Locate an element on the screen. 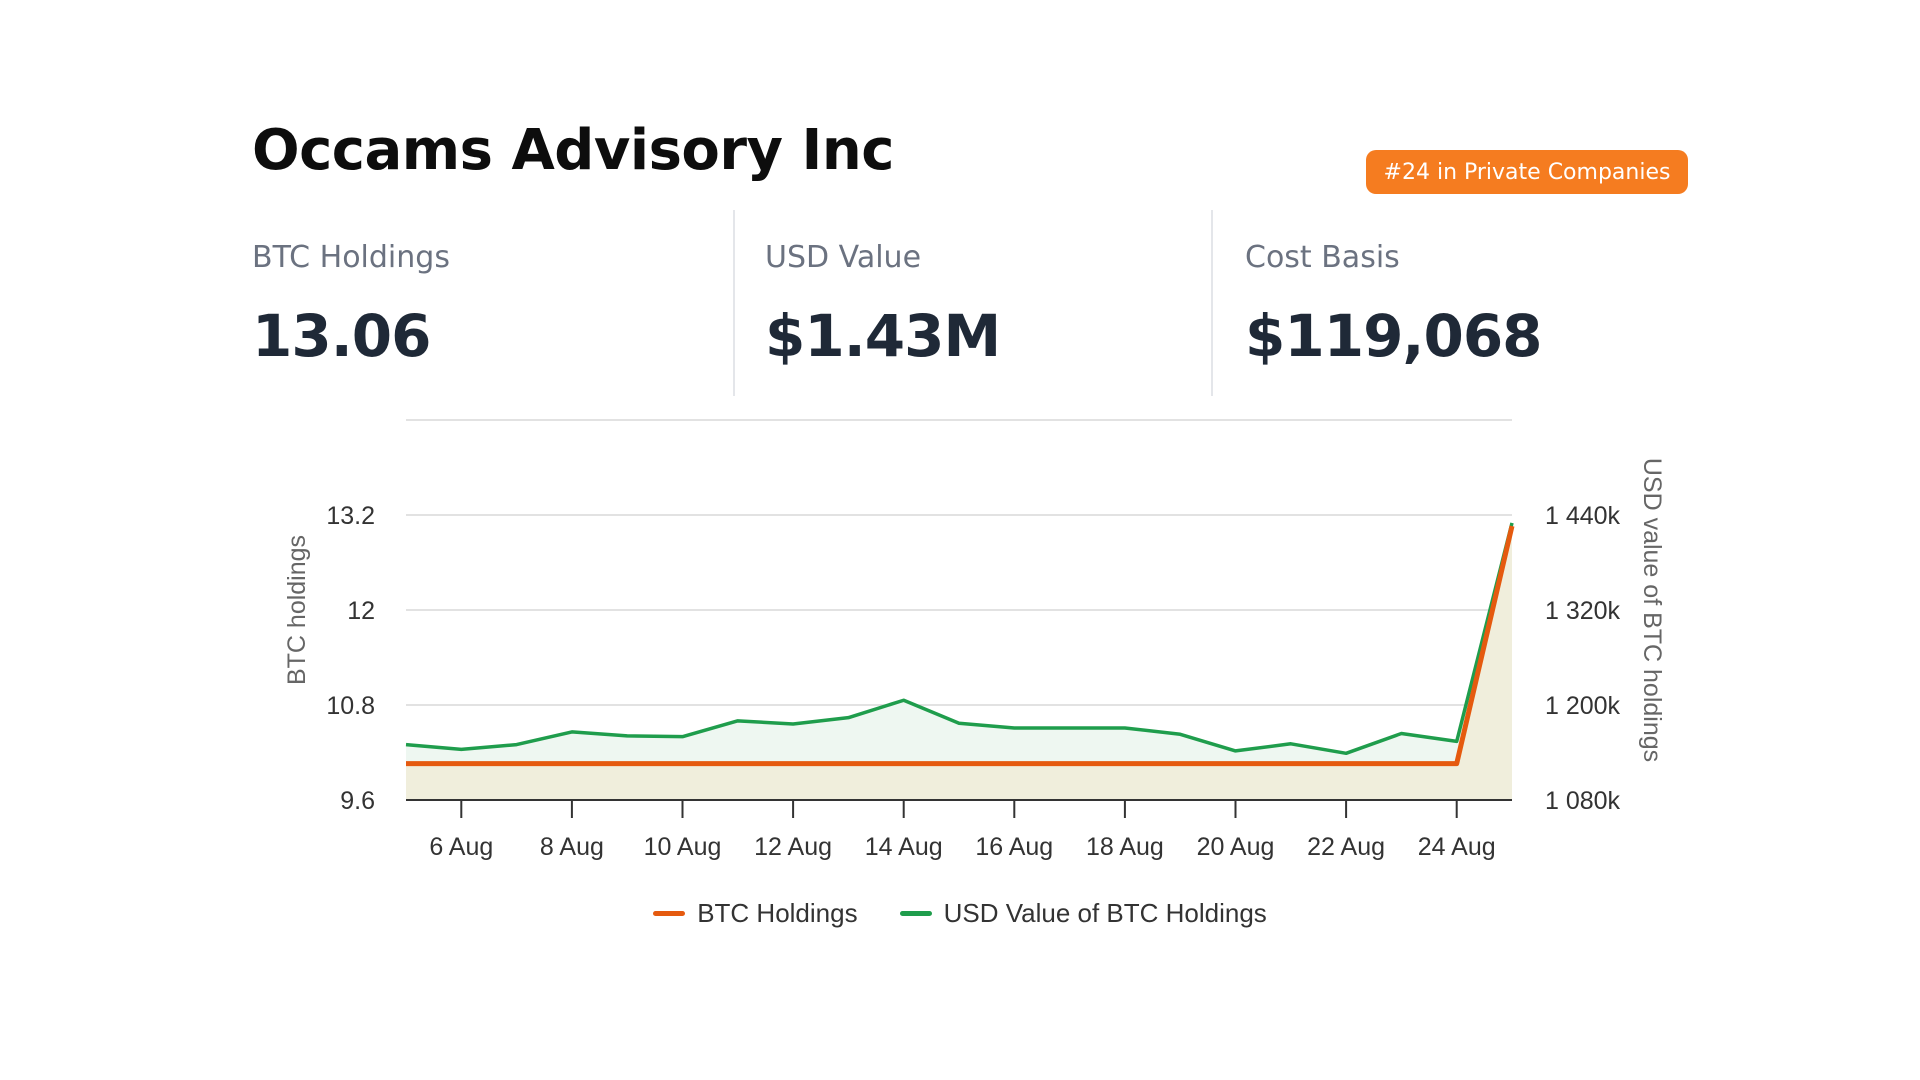  rank-badge: #24 in Private Companies is located at coordinates (1527, 172).